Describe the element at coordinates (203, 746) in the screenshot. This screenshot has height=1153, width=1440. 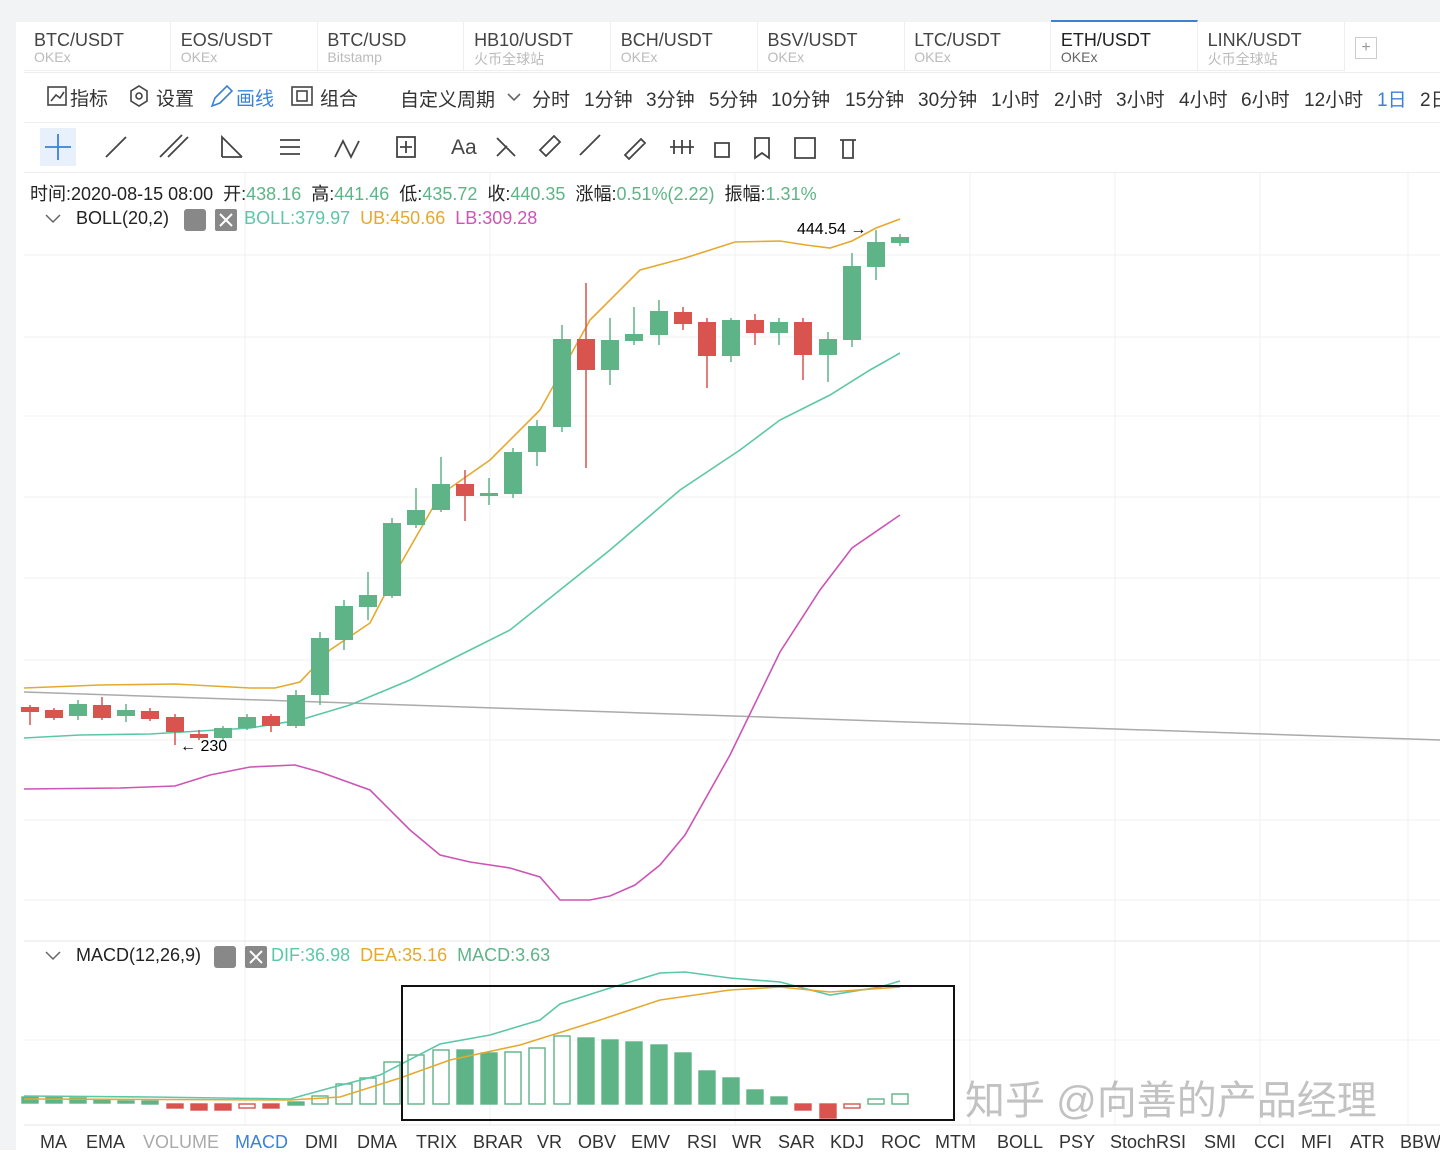
I see `annotation: ← 230` at that location.